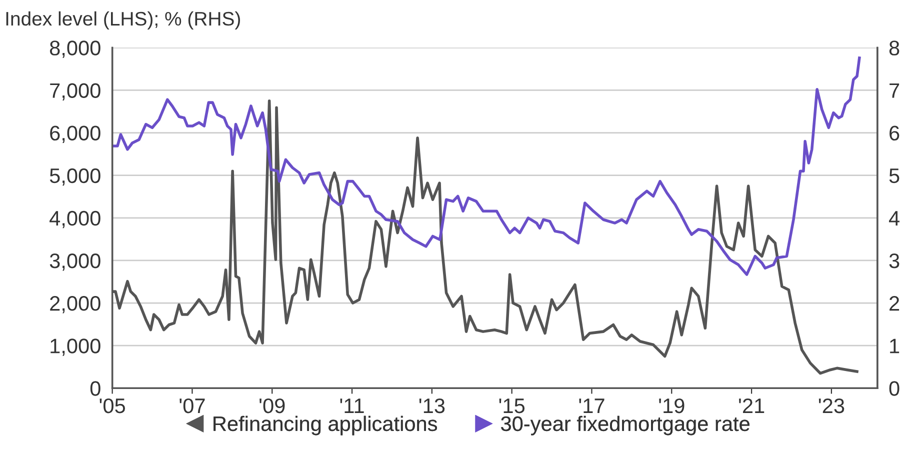  Describe the element at coordinates (123, 20) in the screenshot. I see `chart-title: Index level (LHS); % (RHS)` at that location.